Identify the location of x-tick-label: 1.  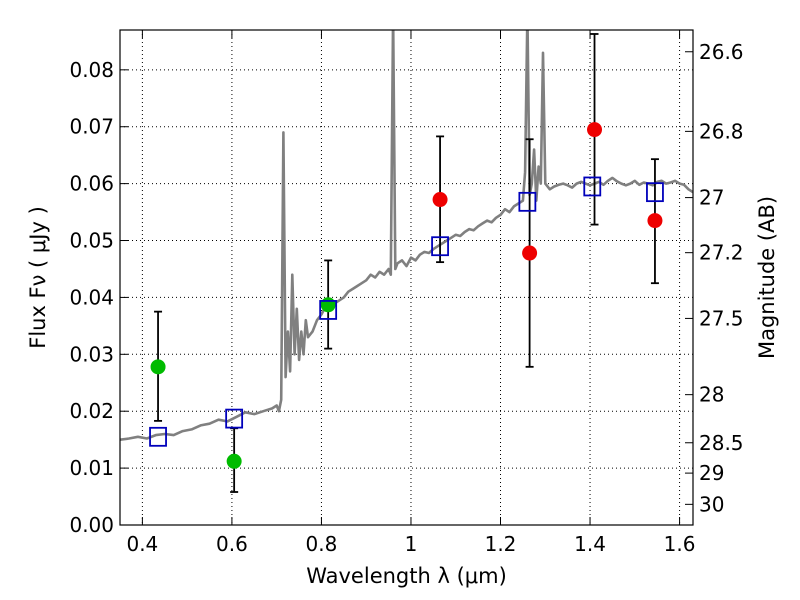
(411, 544).